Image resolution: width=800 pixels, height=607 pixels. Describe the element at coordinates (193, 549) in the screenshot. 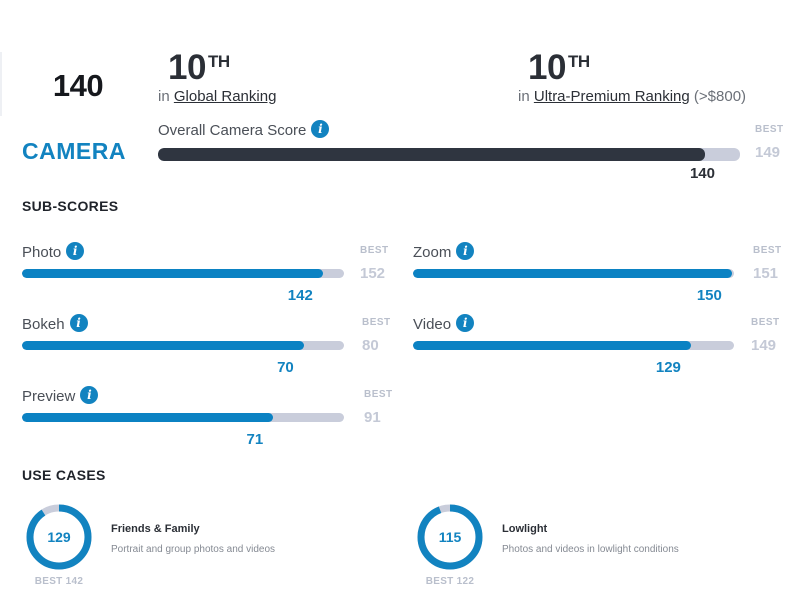

I see `use-case-friends-family-desc: Portrait and group photos and videos` at that location.